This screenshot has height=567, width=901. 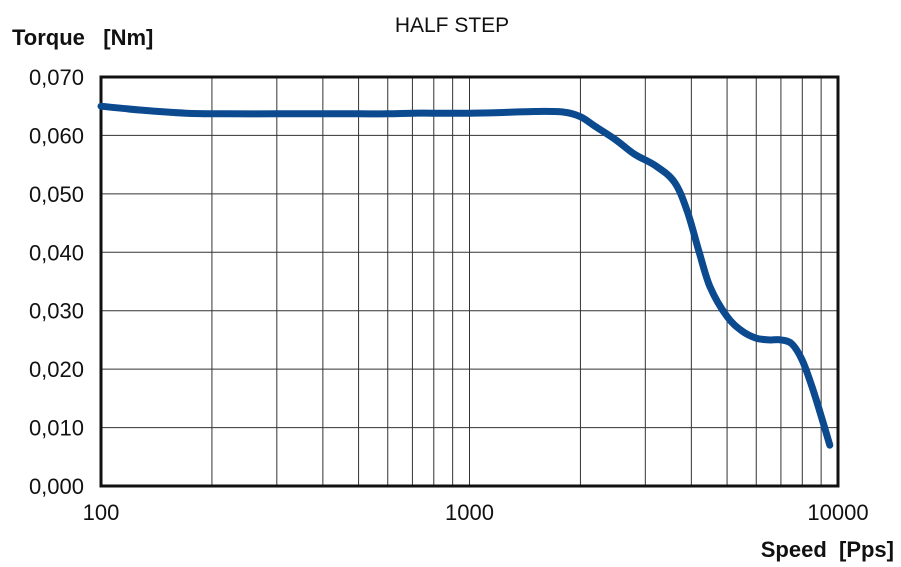 What do you see at coordinates (827, 549) in the screenshot?
I see `x-axis-label: Speed [Pps]` at bounding box center [827, 549].